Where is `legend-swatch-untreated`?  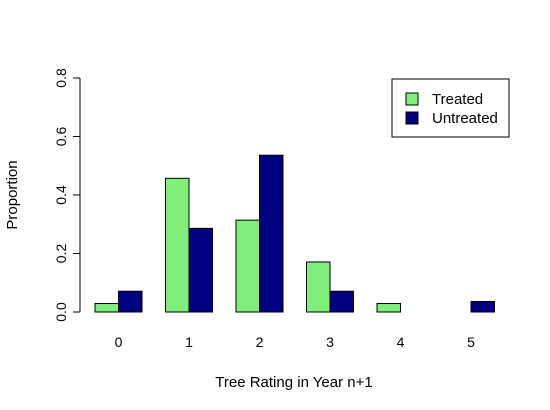 legend-swatch-untreated is located at coordinates (412, 118).